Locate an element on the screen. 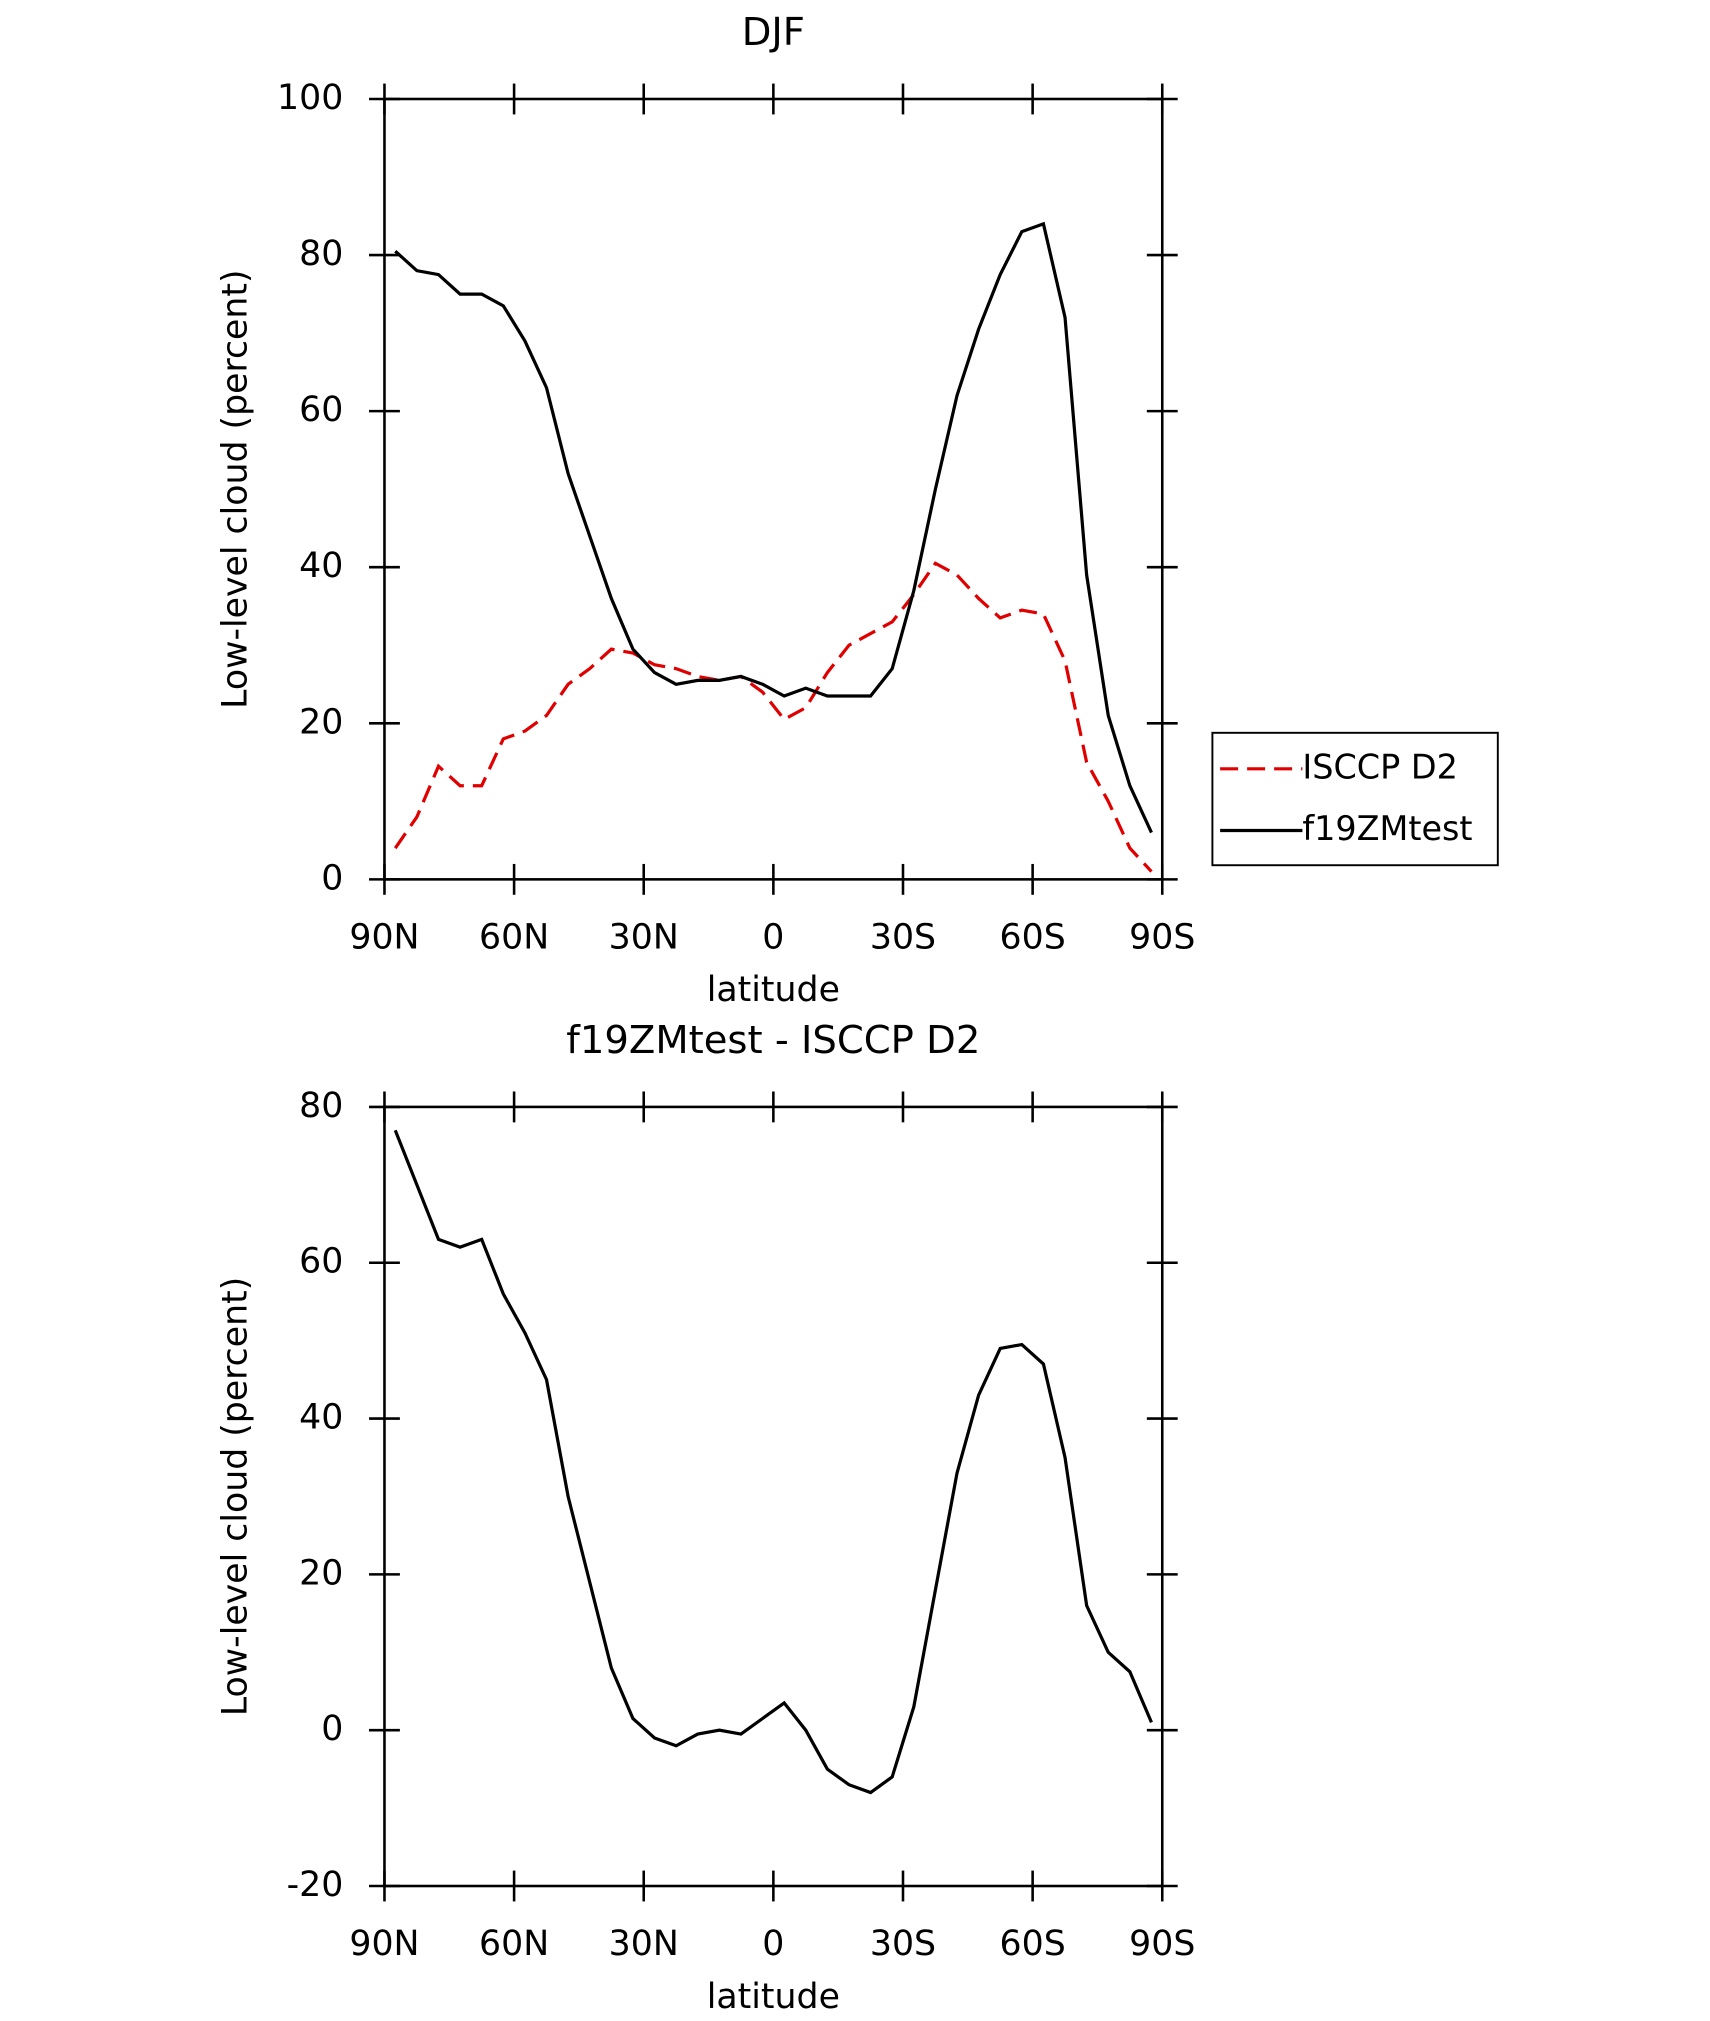 The height and width of the screenshot is (2021, 1710). chart-title: f19ZMtest - ISCCP D2 is located at coordinates (773, 1040).